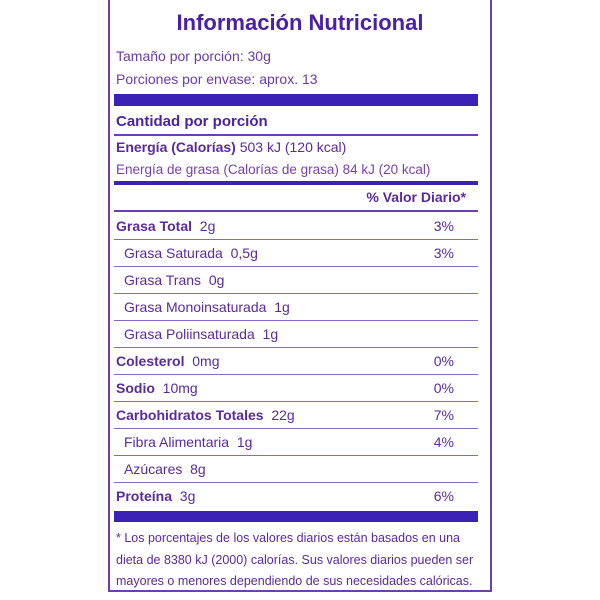 The image size is (600, 600). Describe the element at coordinates (296, 388) in the screenshot. I see `table-row: Sodio 10mg 0%` at that location.